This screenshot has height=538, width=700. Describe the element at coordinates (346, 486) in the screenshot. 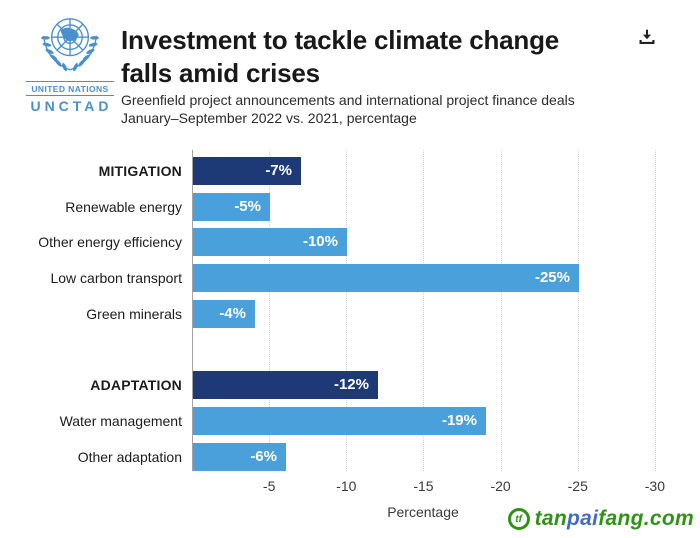

I see `x-axis-tick-label: -10` at that location.